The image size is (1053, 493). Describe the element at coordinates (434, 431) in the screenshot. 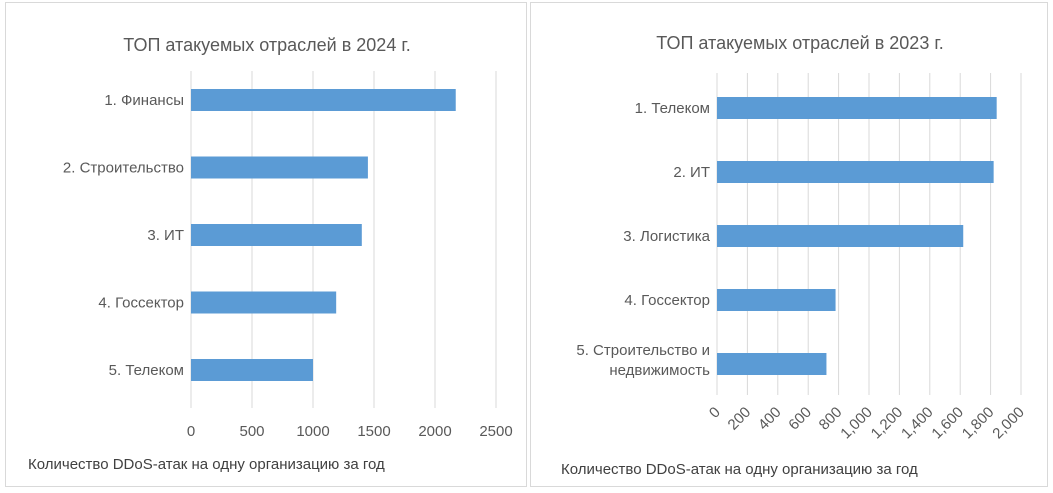

I see `x-tick-label: 2000` at that location.